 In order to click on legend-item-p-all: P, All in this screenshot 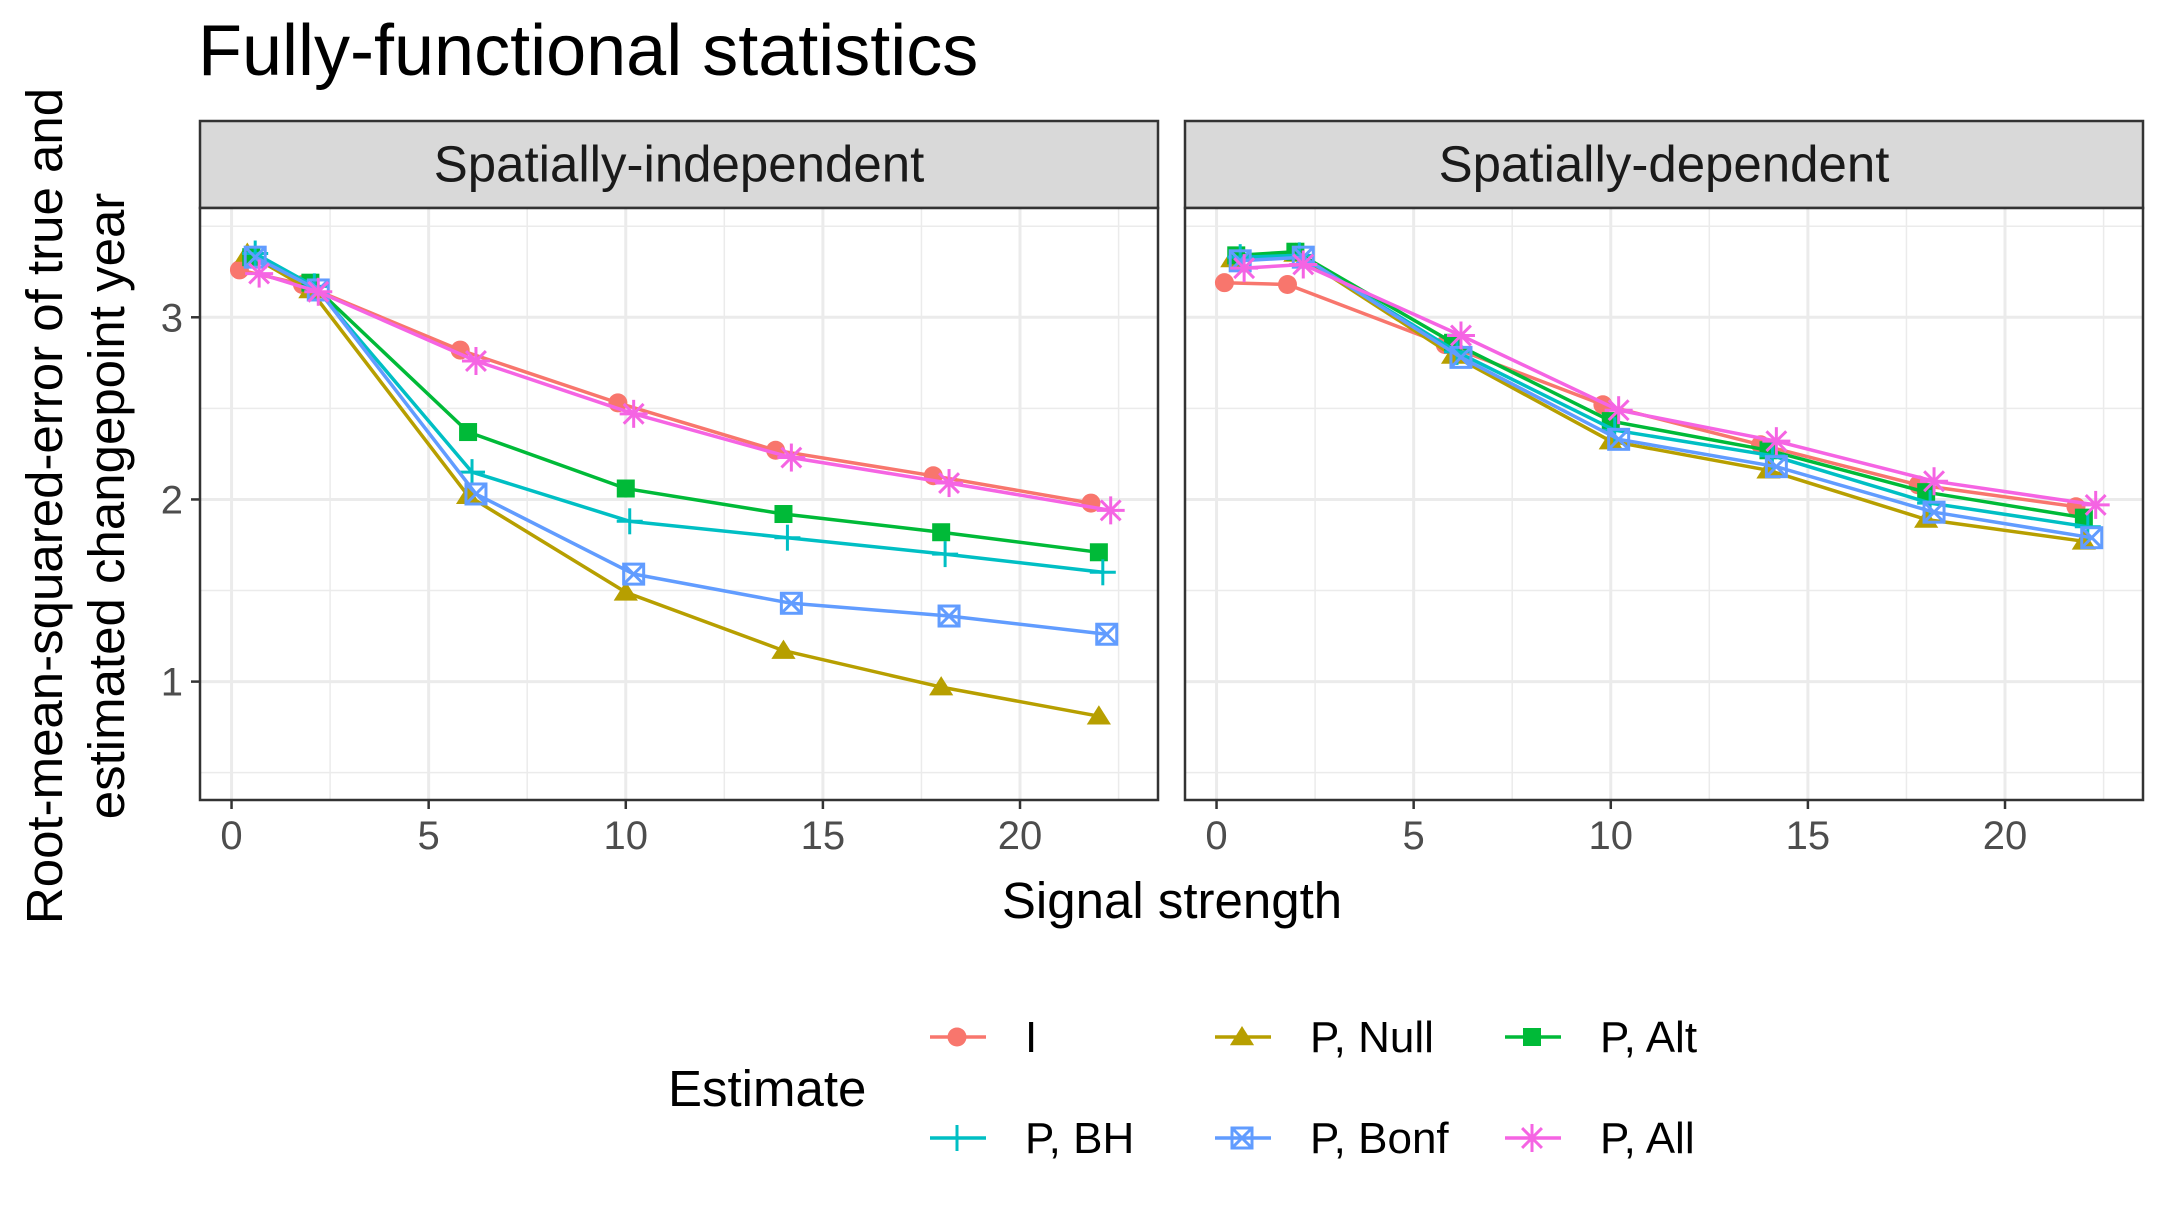, I will do `click(1600, 1138)`.